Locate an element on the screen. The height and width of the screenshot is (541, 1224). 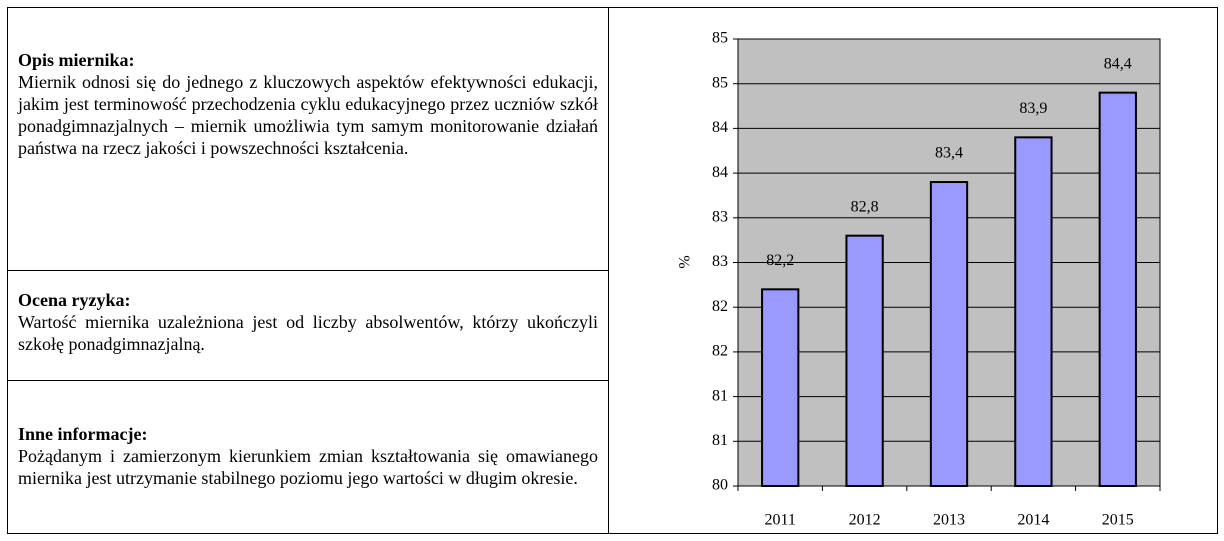
x-tick-label: 2012 is located at coordinates (865, 520).